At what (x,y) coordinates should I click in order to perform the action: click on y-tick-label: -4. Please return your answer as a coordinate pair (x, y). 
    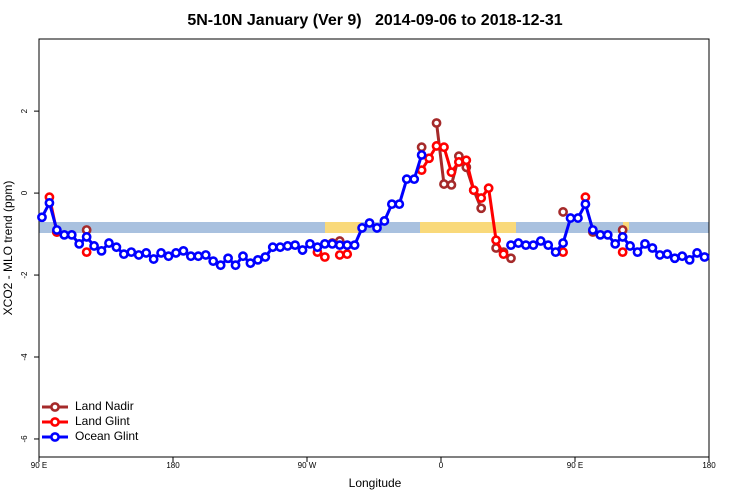
    Looking at the image, I should click on (24, 357).